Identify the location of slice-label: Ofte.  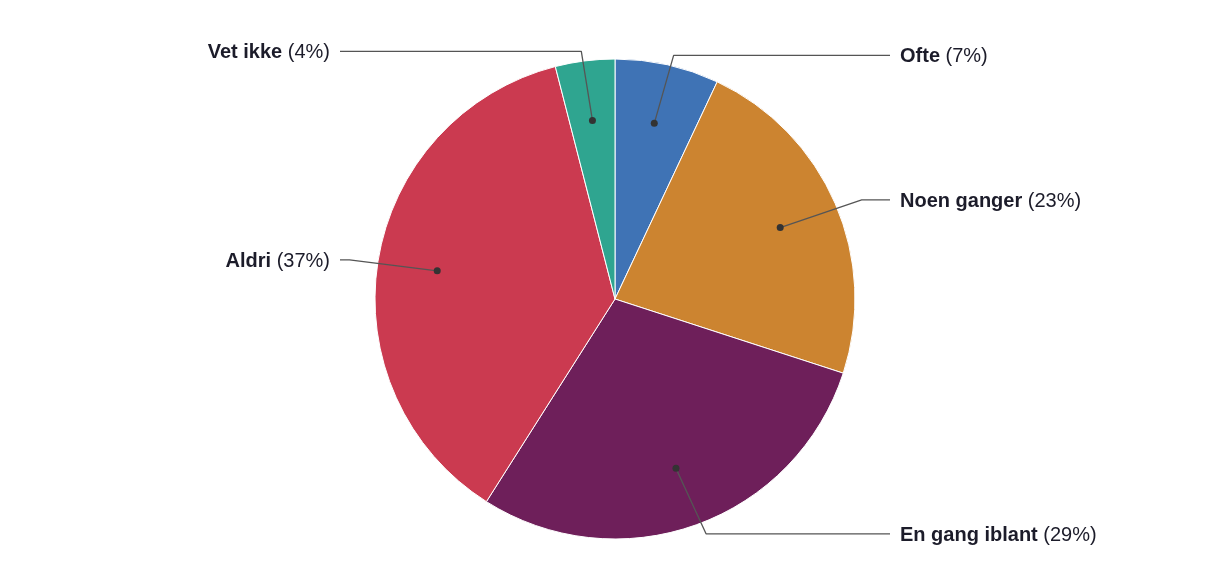
(920, 55).